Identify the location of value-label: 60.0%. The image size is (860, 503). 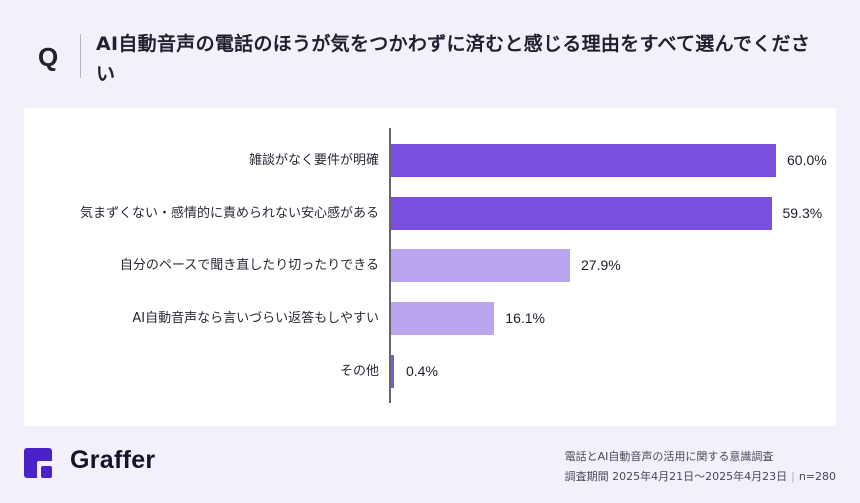
(807, 160).